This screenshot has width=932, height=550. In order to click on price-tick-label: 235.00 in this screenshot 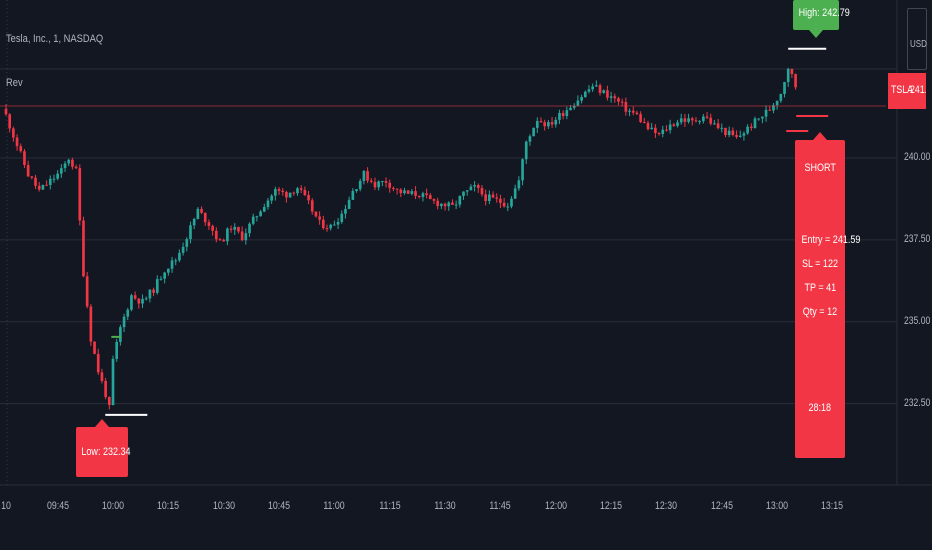, I will do `click(917, 320)`.